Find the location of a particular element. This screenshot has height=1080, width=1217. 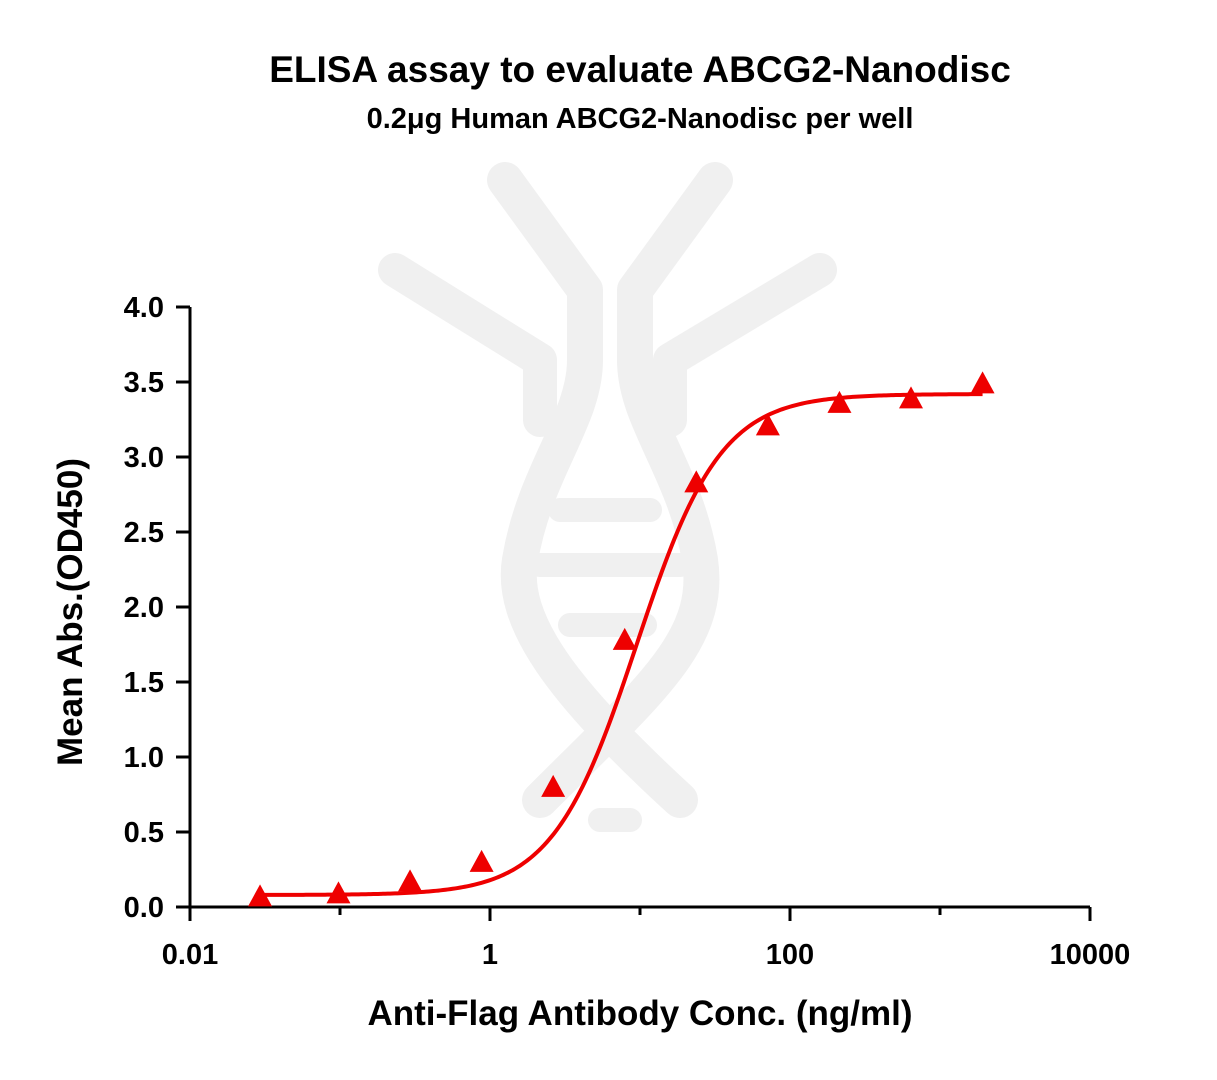

x-axis-ticks: 0.01 1 100 10000 is located at coordinates (646, 939).